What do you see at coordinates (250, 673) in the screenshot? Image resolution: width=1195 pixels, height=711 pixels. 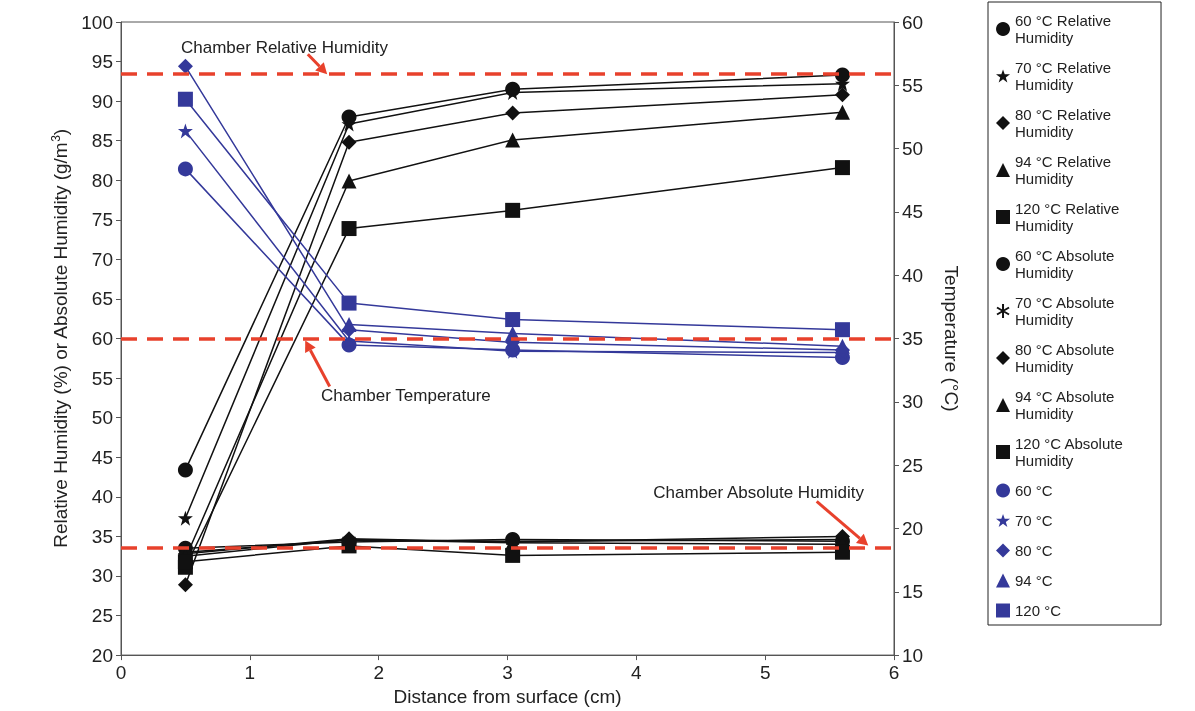 I see `x-tick-label: 1` at bounding box center [250, 673].